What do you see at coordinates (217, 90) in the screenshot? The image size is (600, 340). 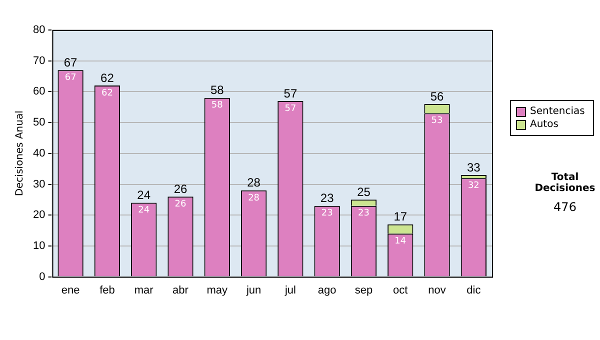 I see `total-label: 58` at bounding box center [217, 90].